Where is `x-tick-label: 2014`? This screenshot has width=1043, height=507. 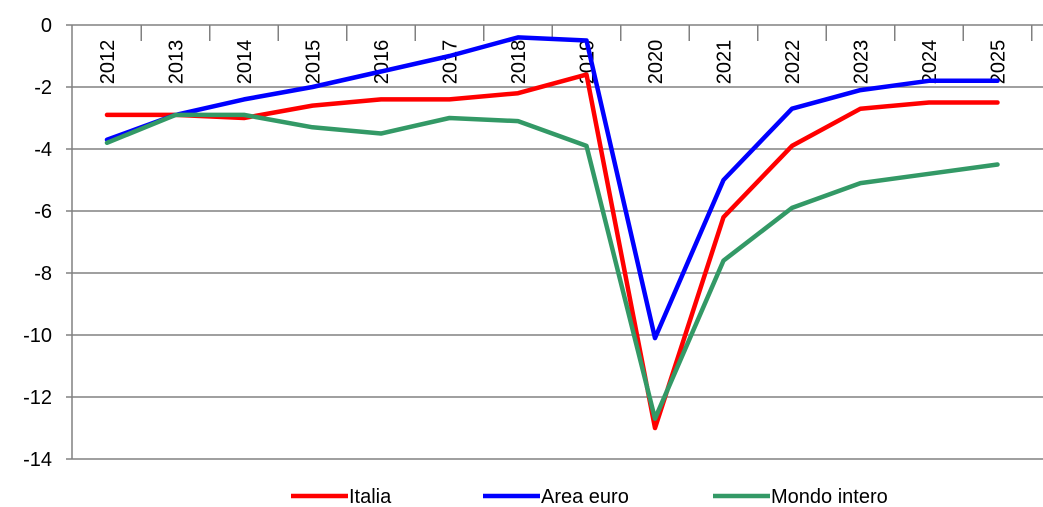 x-tick-label: 2014 is located at coordinates (245, 62).